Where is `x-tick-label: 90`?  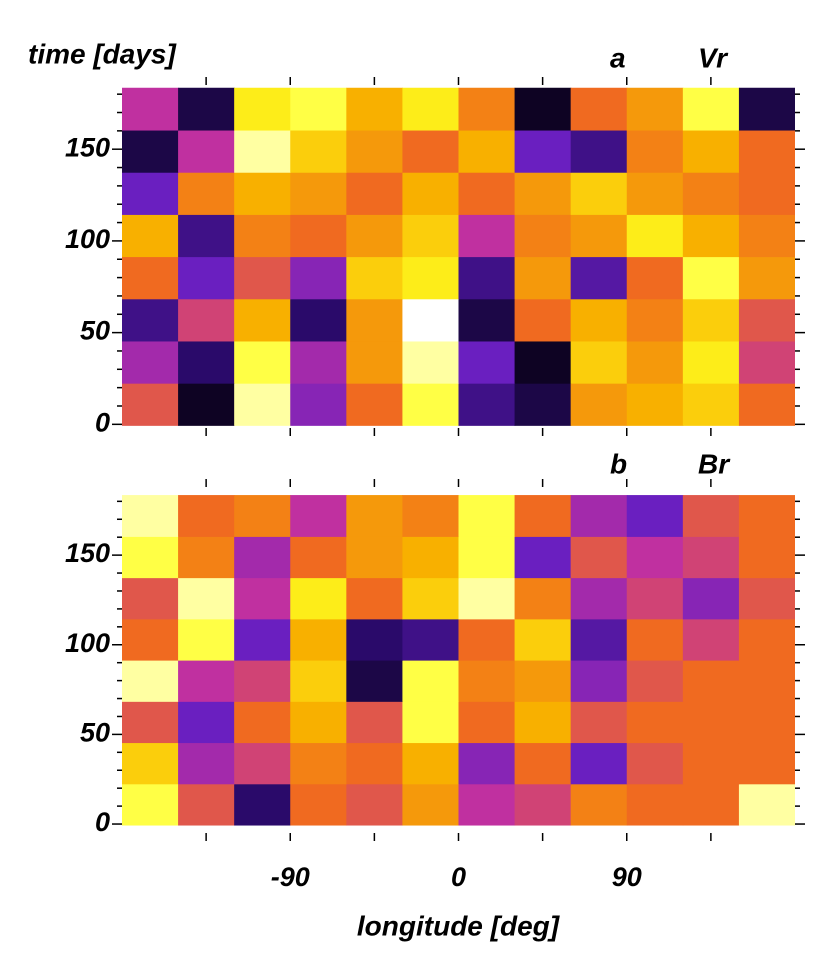
x-tick-label: 90 is located at coordinates (627, 877).